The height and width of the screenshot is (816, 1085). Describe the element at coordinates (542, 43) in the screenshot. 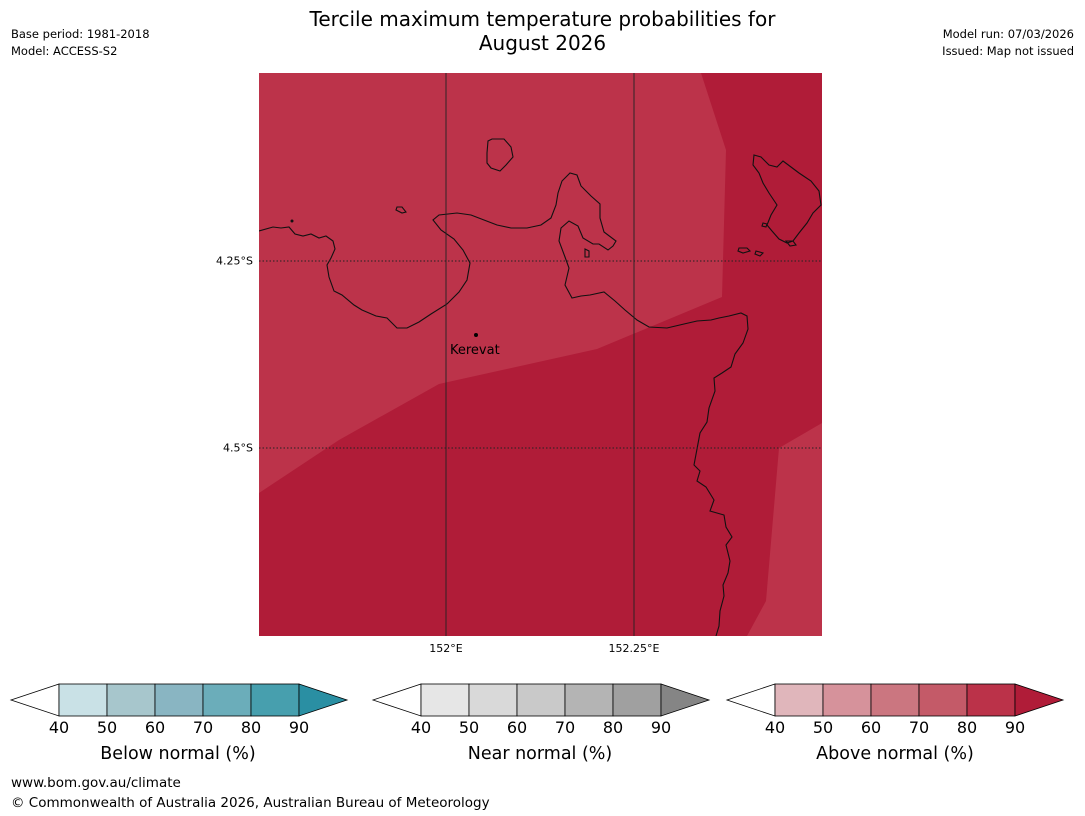

I see `title-line-2: August 2026` at that location.